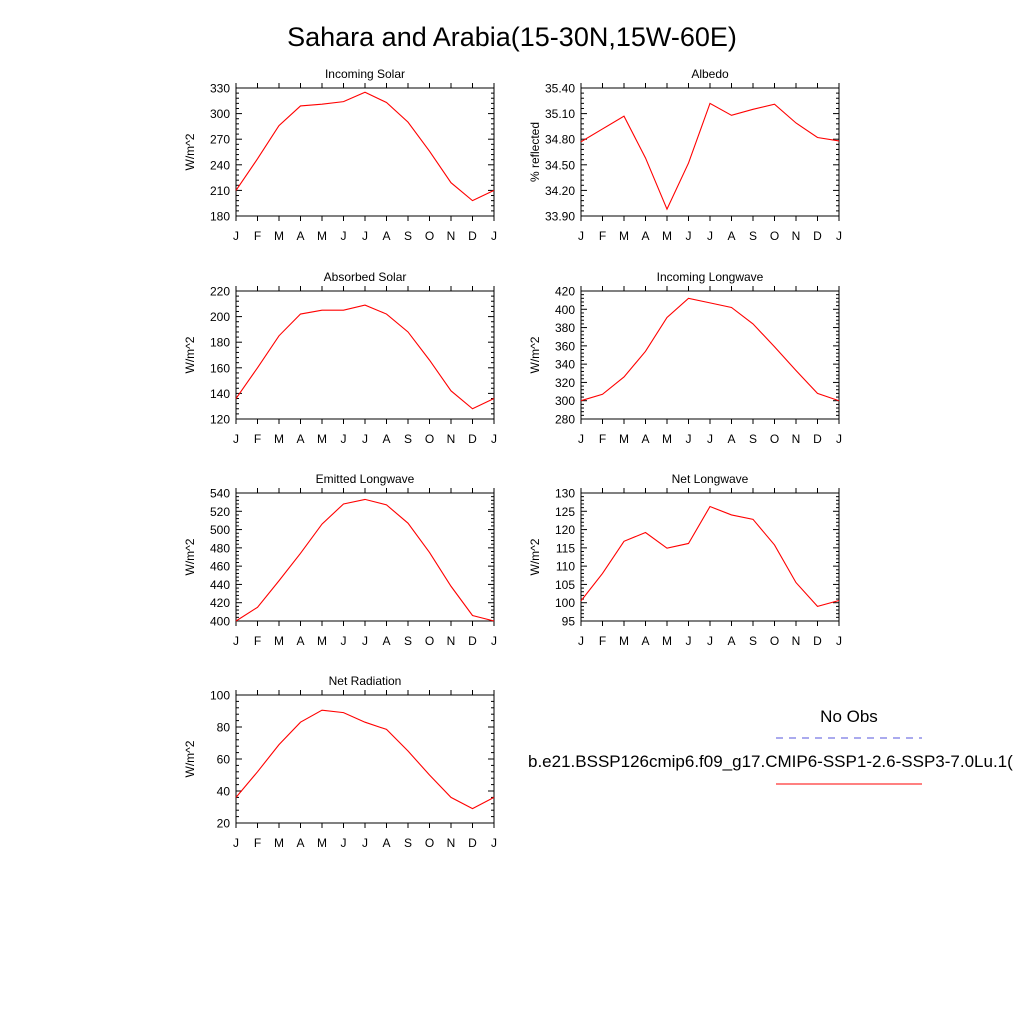 The height and width of the screenshot is (1024, 1024). What do you see at coordinates (220, 548) in the screenshot?
I see `y-tick-label: 480` at bounding box center [220, 548].